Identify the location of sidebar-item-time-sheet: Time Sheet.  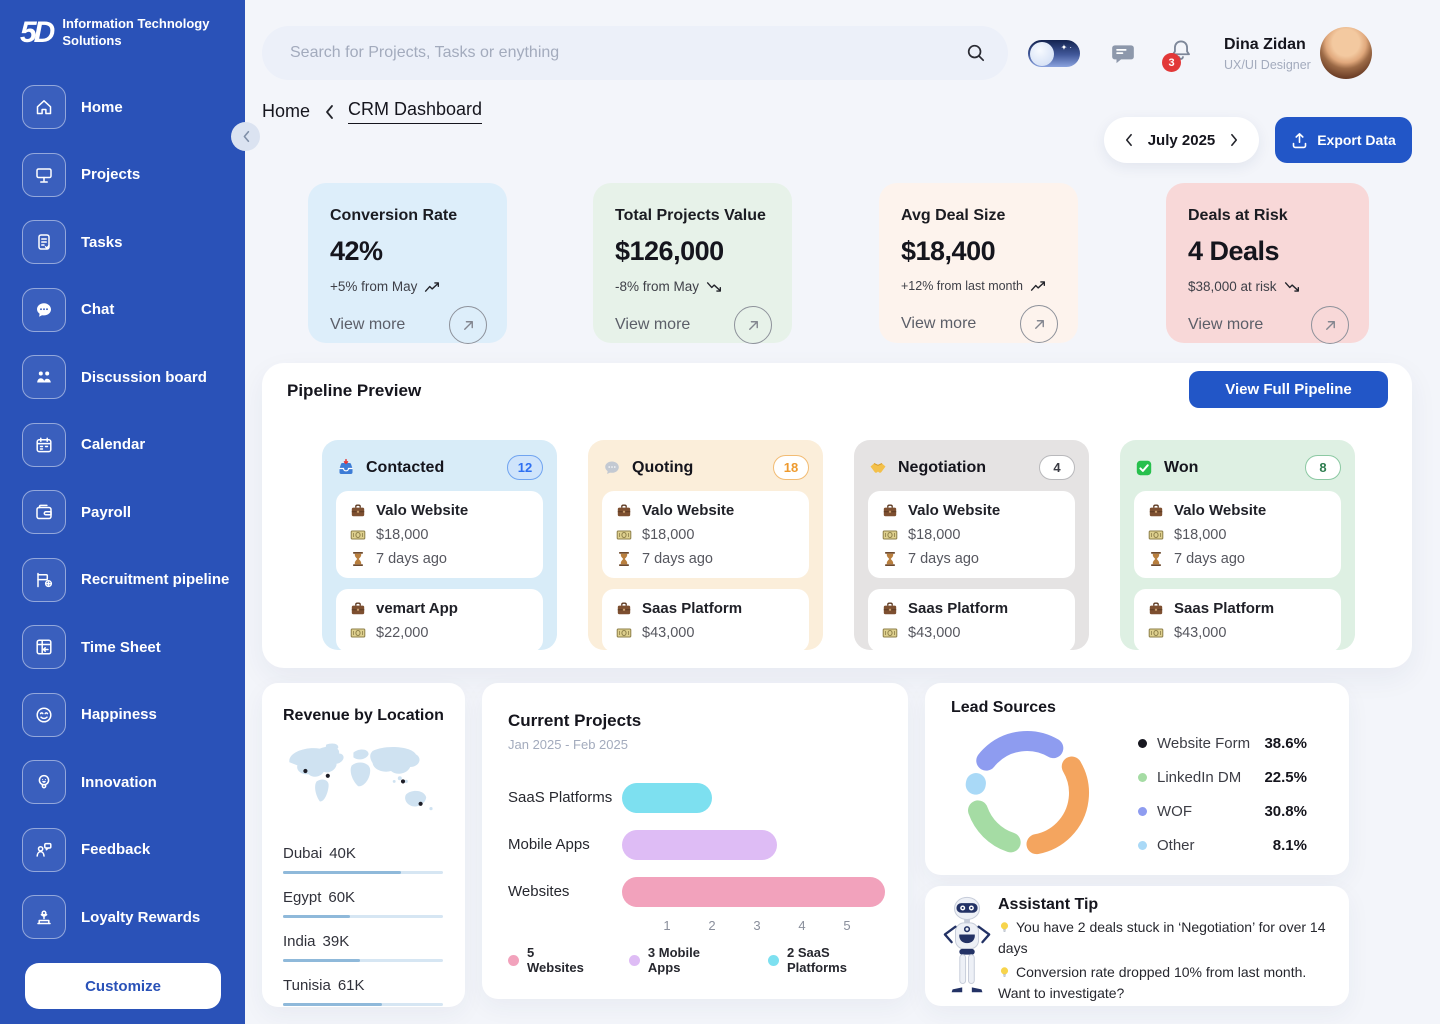
(128, 647).